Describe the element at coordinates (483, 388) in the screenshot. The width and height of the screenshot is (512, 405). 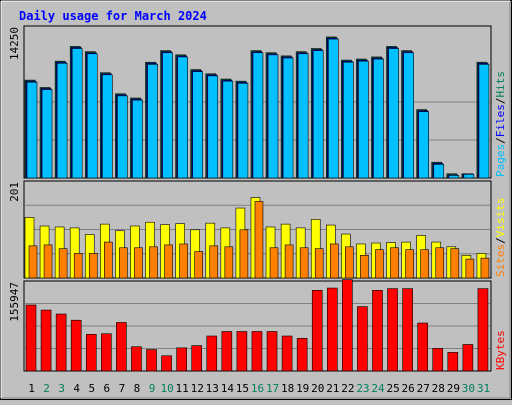
I see `x-tick-label: 31` at that location.